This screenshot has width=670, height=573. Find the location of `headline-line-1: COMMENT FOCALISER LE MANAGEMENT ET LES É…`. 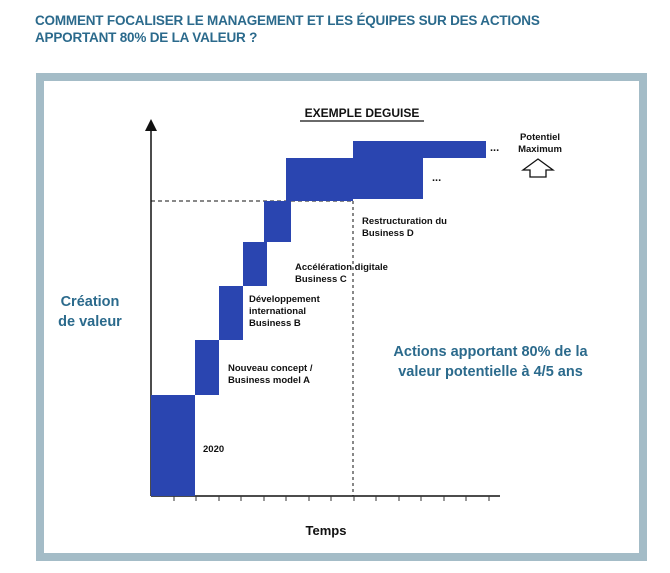

headline-line-1: COMMENT FOCALISER LE MANAGEMENT ET LES É… is located at coordinates (287, 20).